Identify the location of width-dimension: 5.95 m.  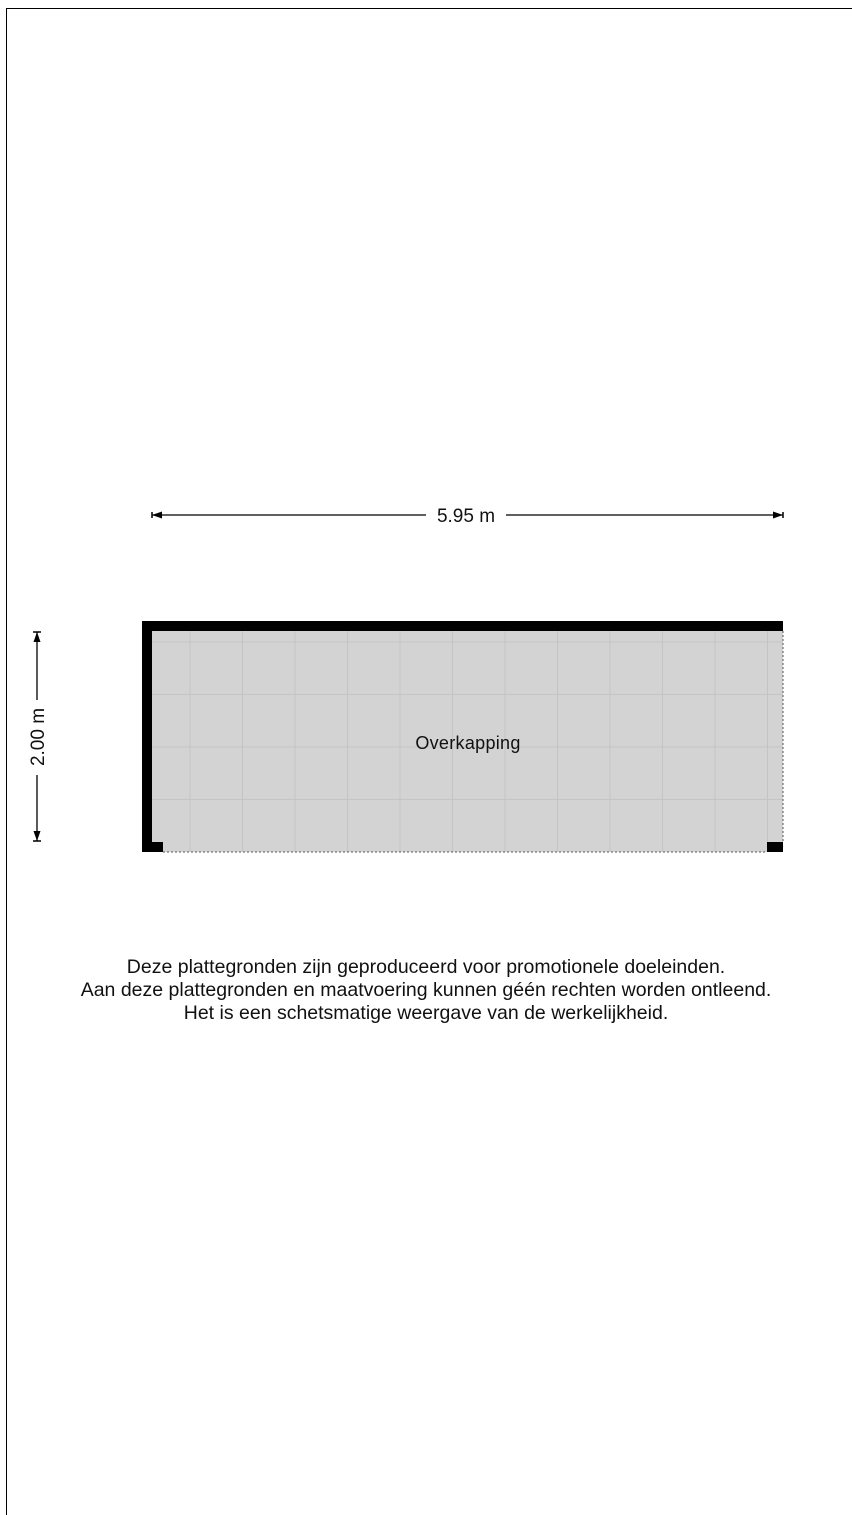
(467, 516).